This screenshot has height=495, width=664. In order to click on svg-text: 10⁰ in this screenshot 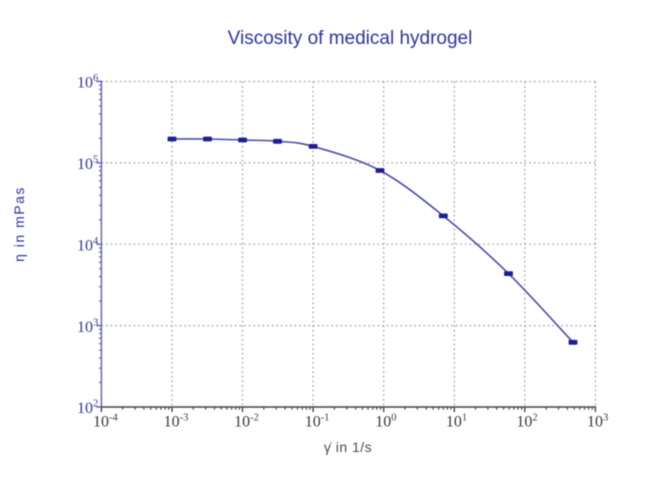, I will do `click(385, 422)`.